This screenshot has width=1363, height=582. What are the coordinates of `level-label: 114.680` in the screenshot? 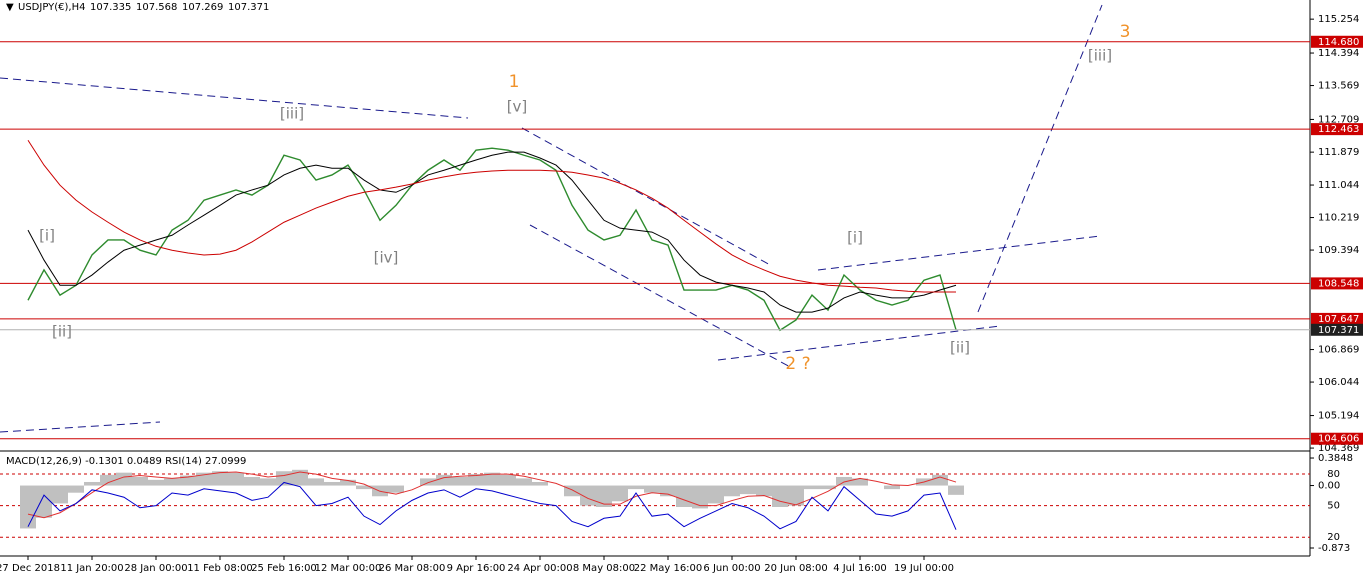 It's located at (1338, 42).